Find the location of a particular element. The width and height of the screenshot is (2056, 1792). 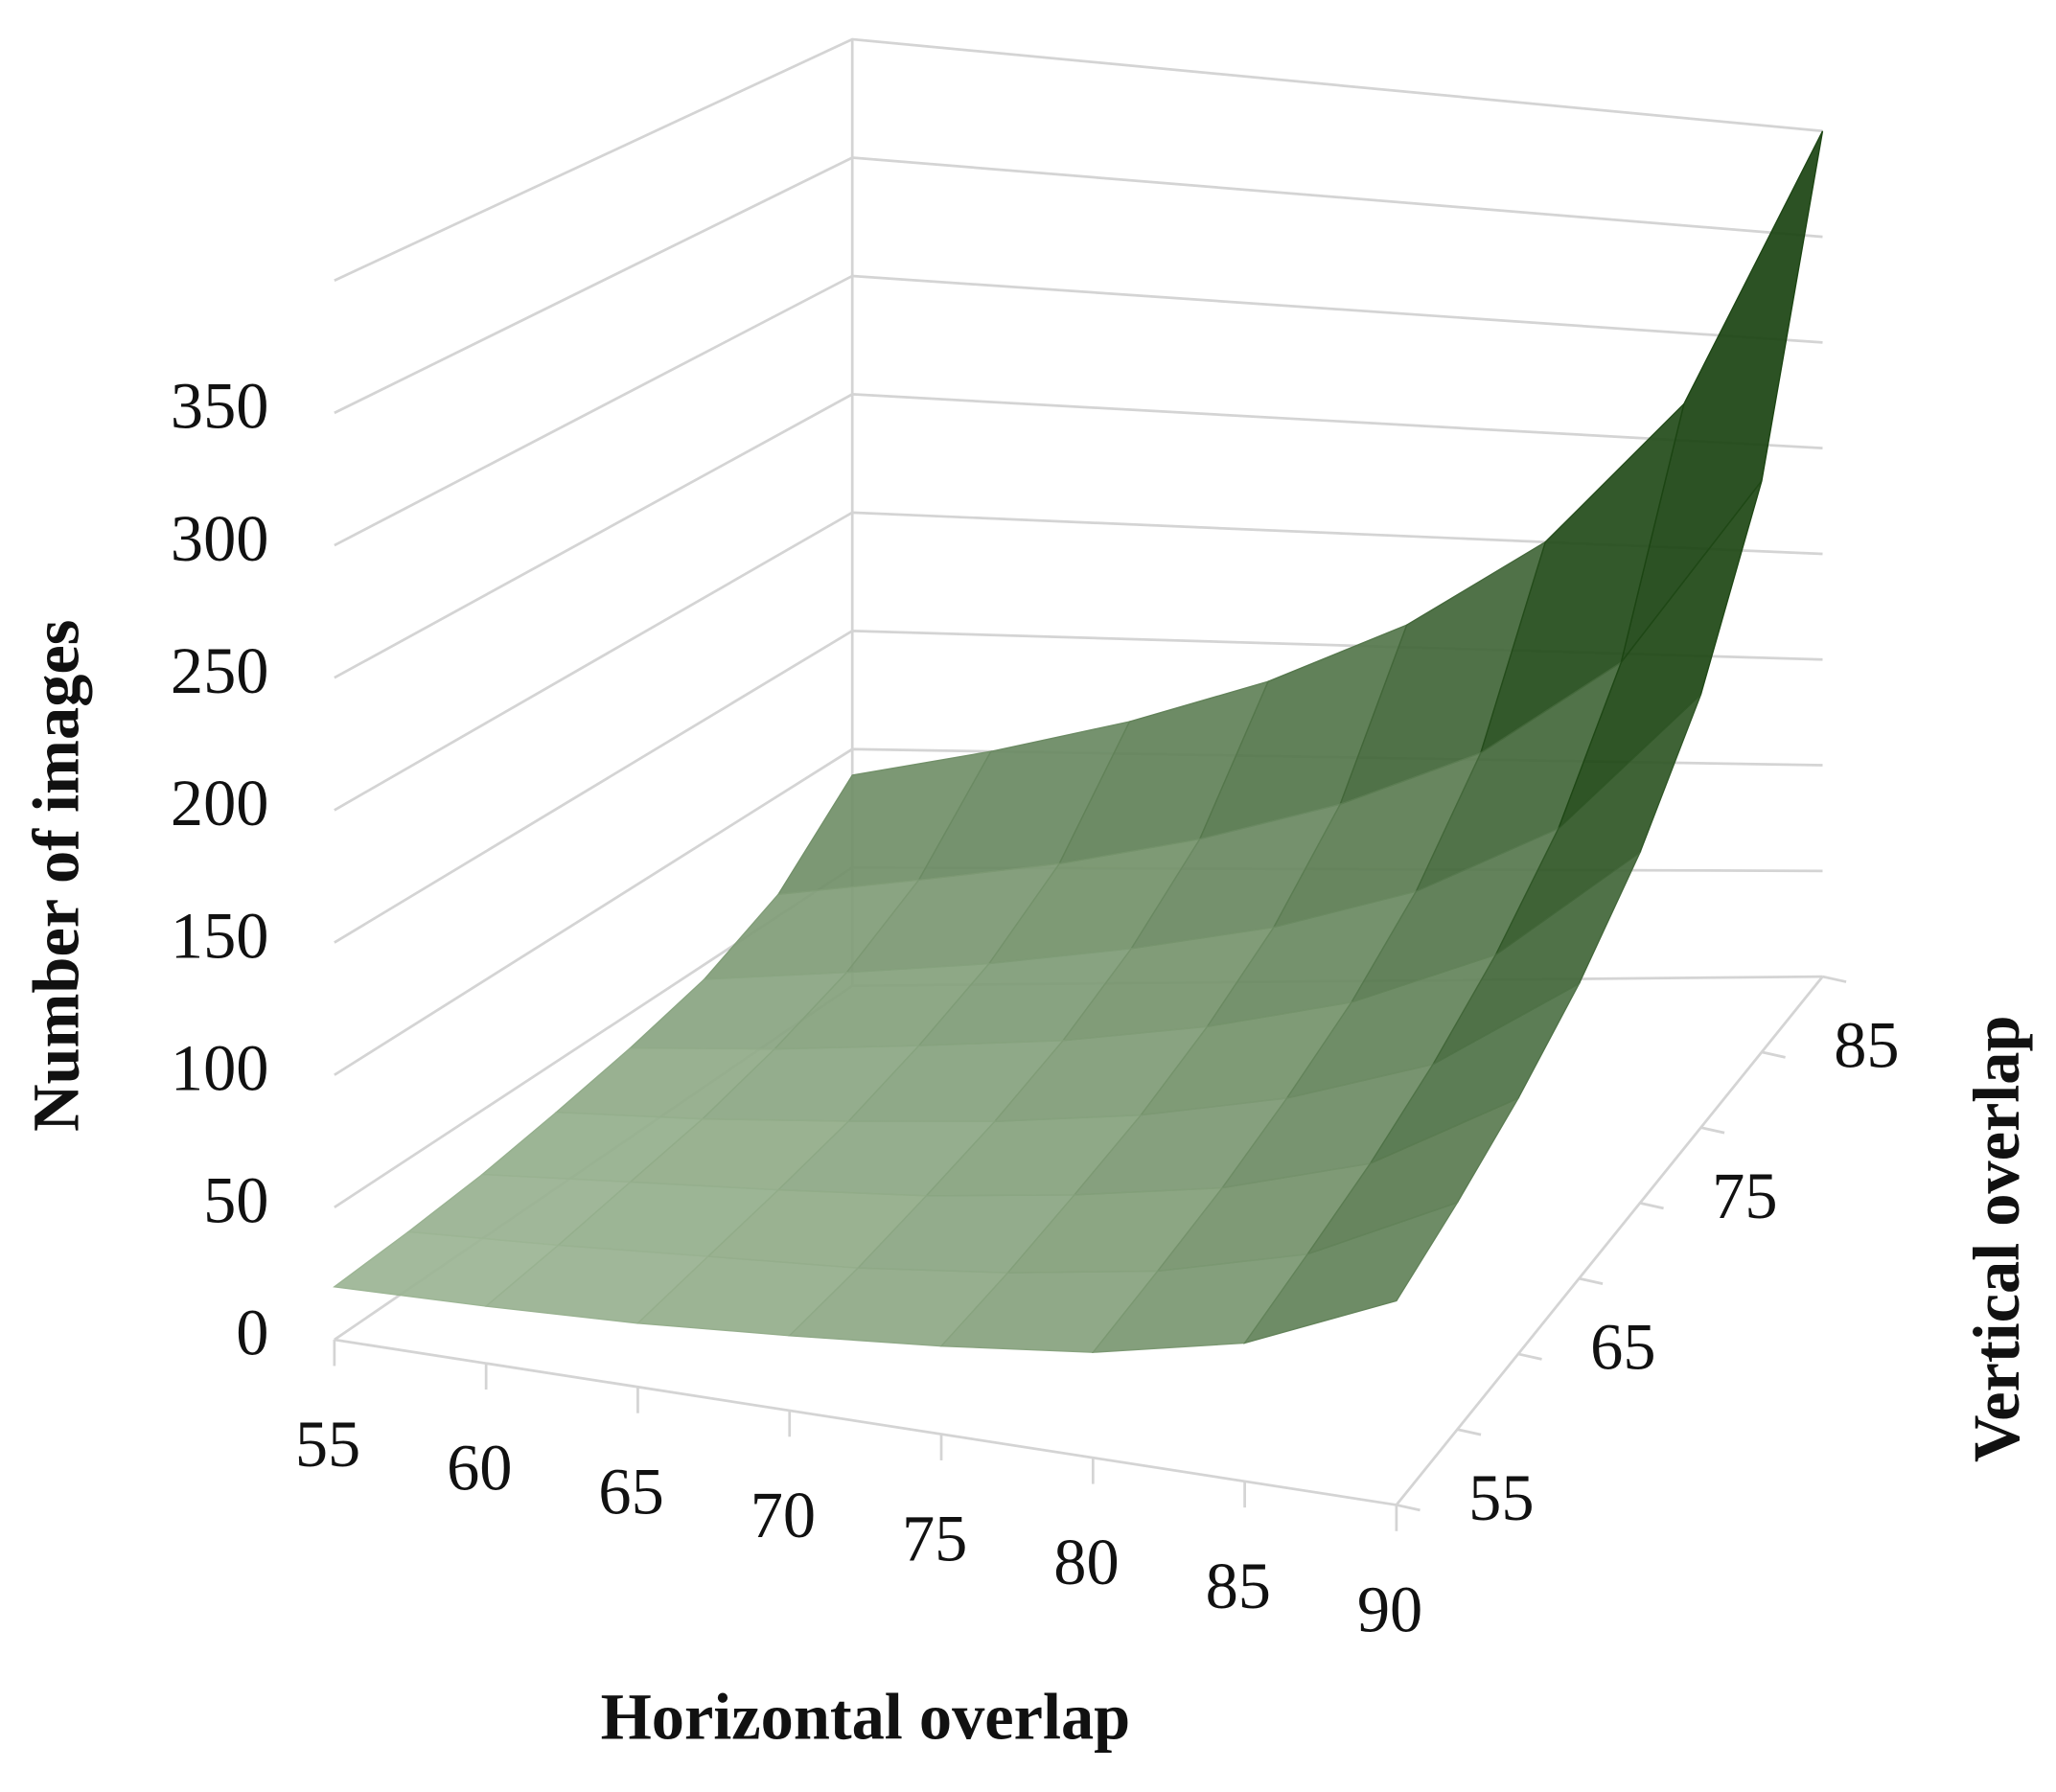

depth-tick-label: 55 is located at coordinates (1501, 1497).